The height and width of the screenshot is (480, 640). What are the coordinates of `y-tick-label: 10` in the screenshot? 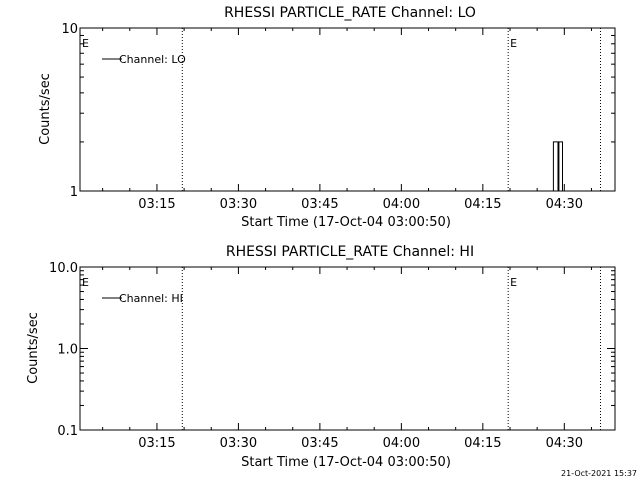 It's located at (69, 29).